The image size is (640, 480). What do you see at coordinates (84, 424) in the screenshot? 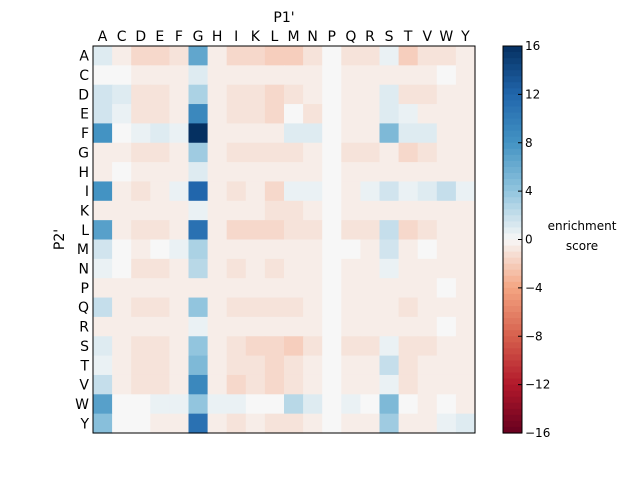
I see `y-tick-label: Y` at bounding box center [84, 424].